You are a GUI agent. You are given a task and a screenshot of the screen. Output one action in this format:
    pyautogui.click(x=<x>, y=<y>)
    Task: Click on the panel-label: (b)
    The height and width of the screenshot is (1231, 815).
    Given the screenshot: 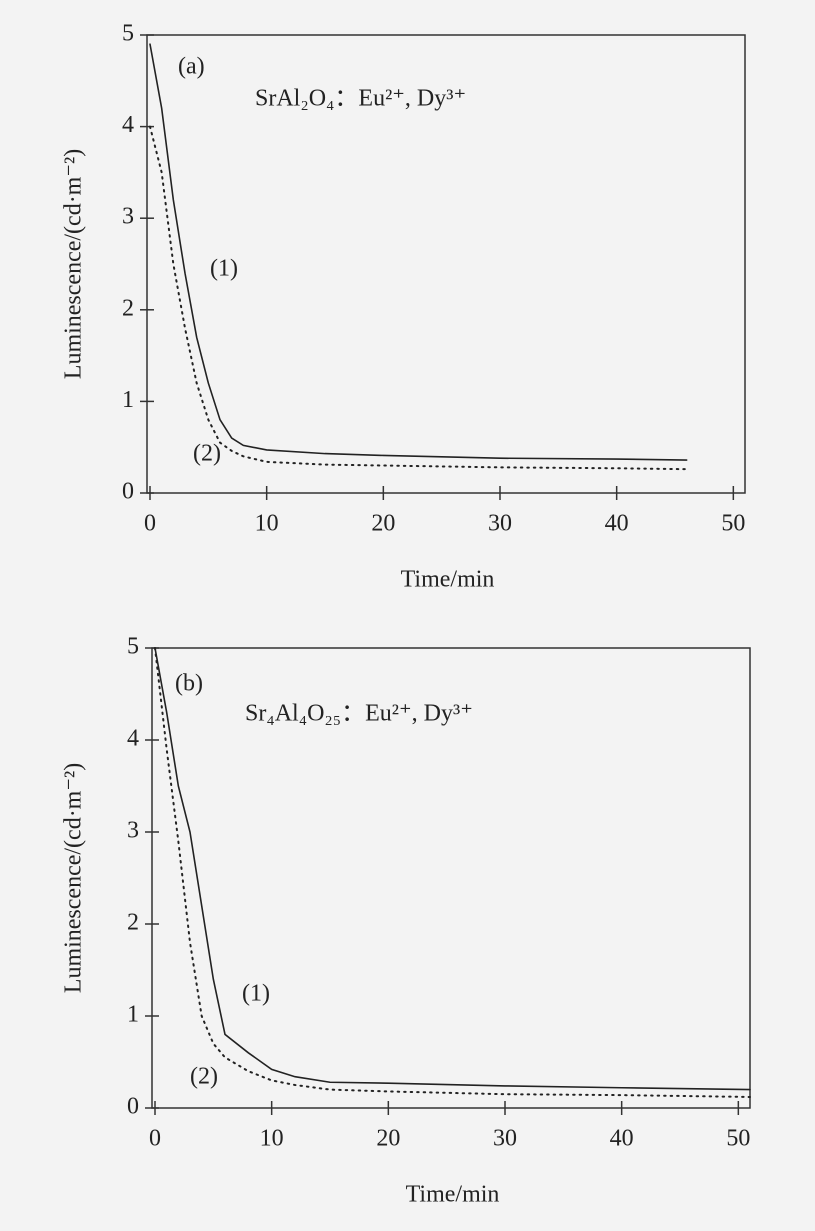 What is the action you would take?
    pyautogui.click(x=189, y=684)
    